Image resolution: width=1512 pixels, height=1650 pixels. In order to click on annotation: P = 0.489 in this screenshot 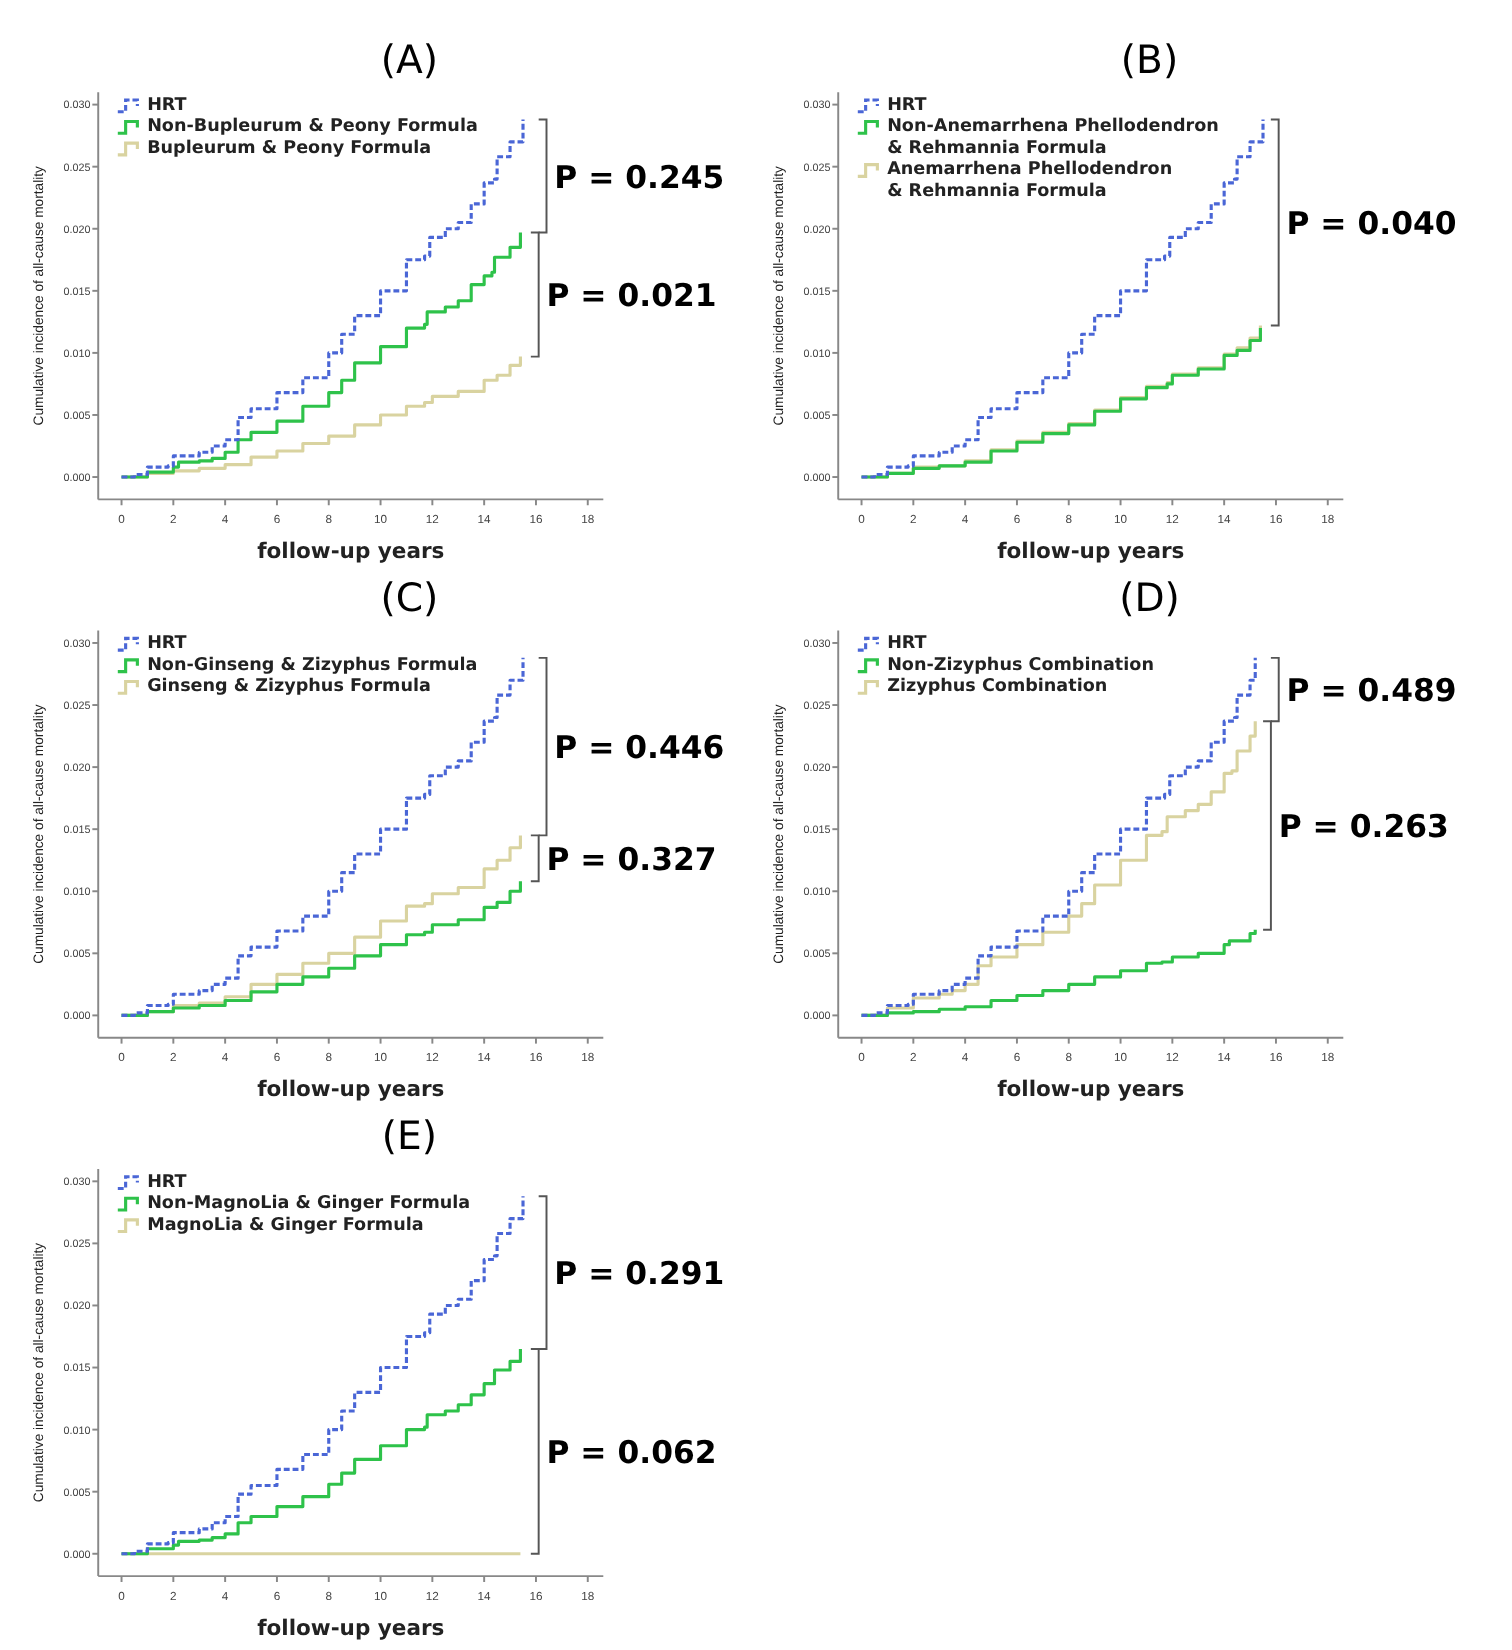, I will do `click(1371, 690)`.